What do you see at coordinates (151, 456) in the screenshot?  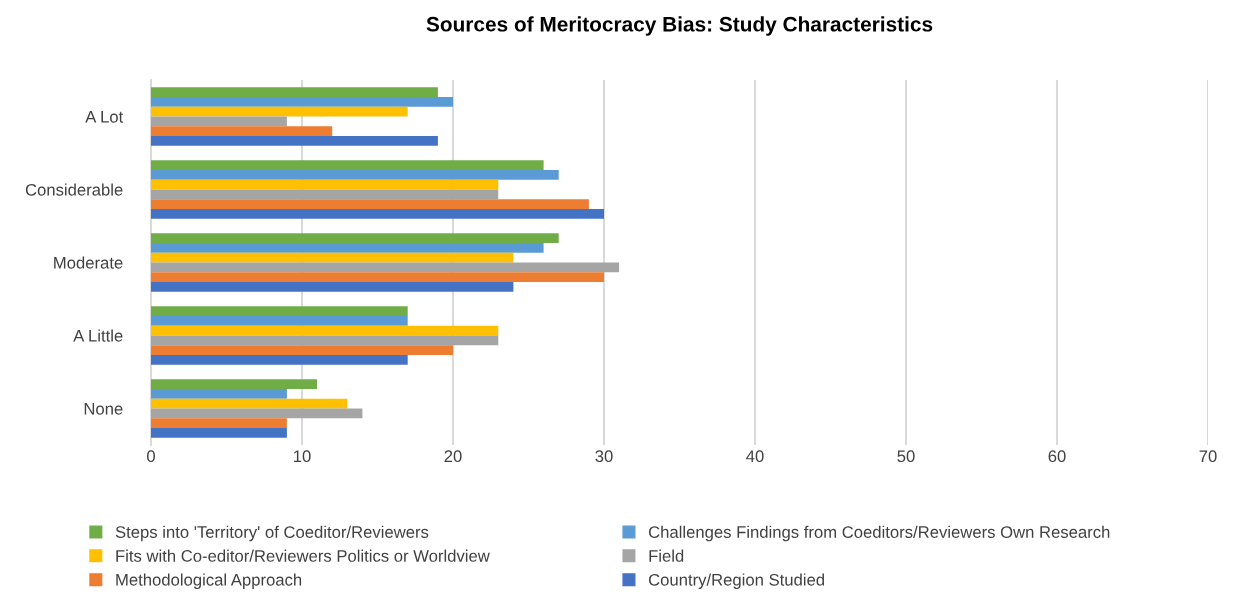 I see `x-tick-label: 0` at bounding box center [151, 456].